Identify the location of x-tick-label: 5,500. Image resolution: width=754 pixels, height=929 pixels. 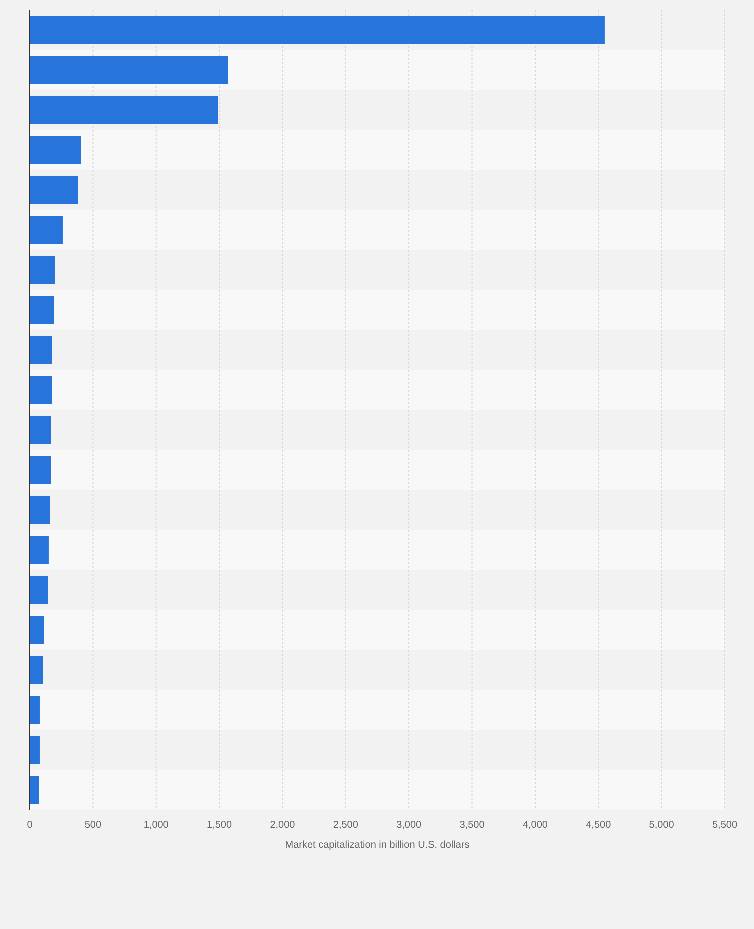
(725, 826).